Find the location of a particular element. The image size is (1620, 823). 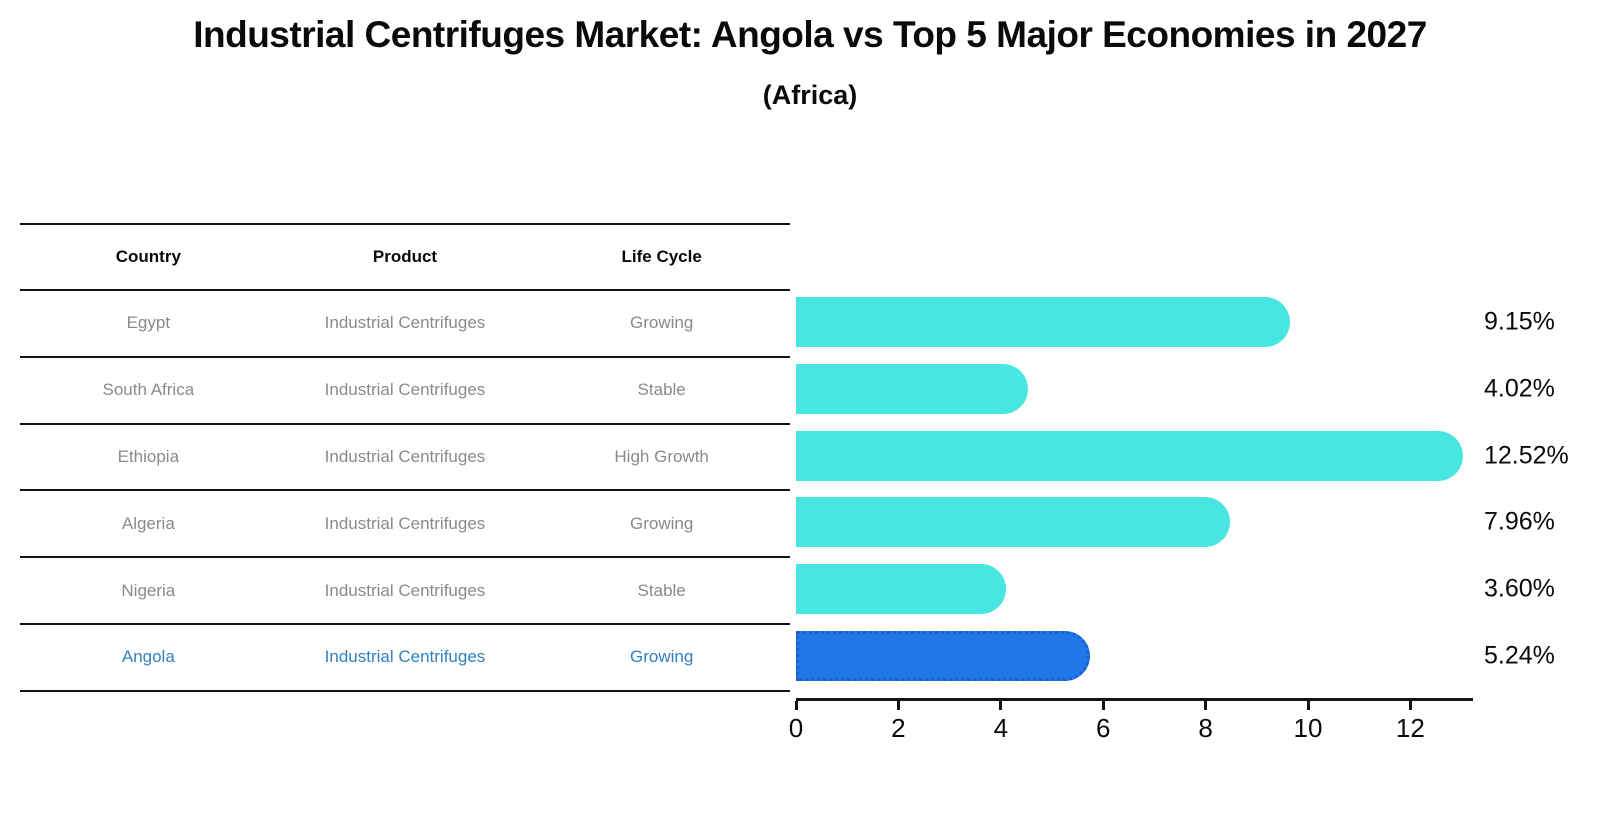

cell-country: Egypt is located at coordinates (148, 323).